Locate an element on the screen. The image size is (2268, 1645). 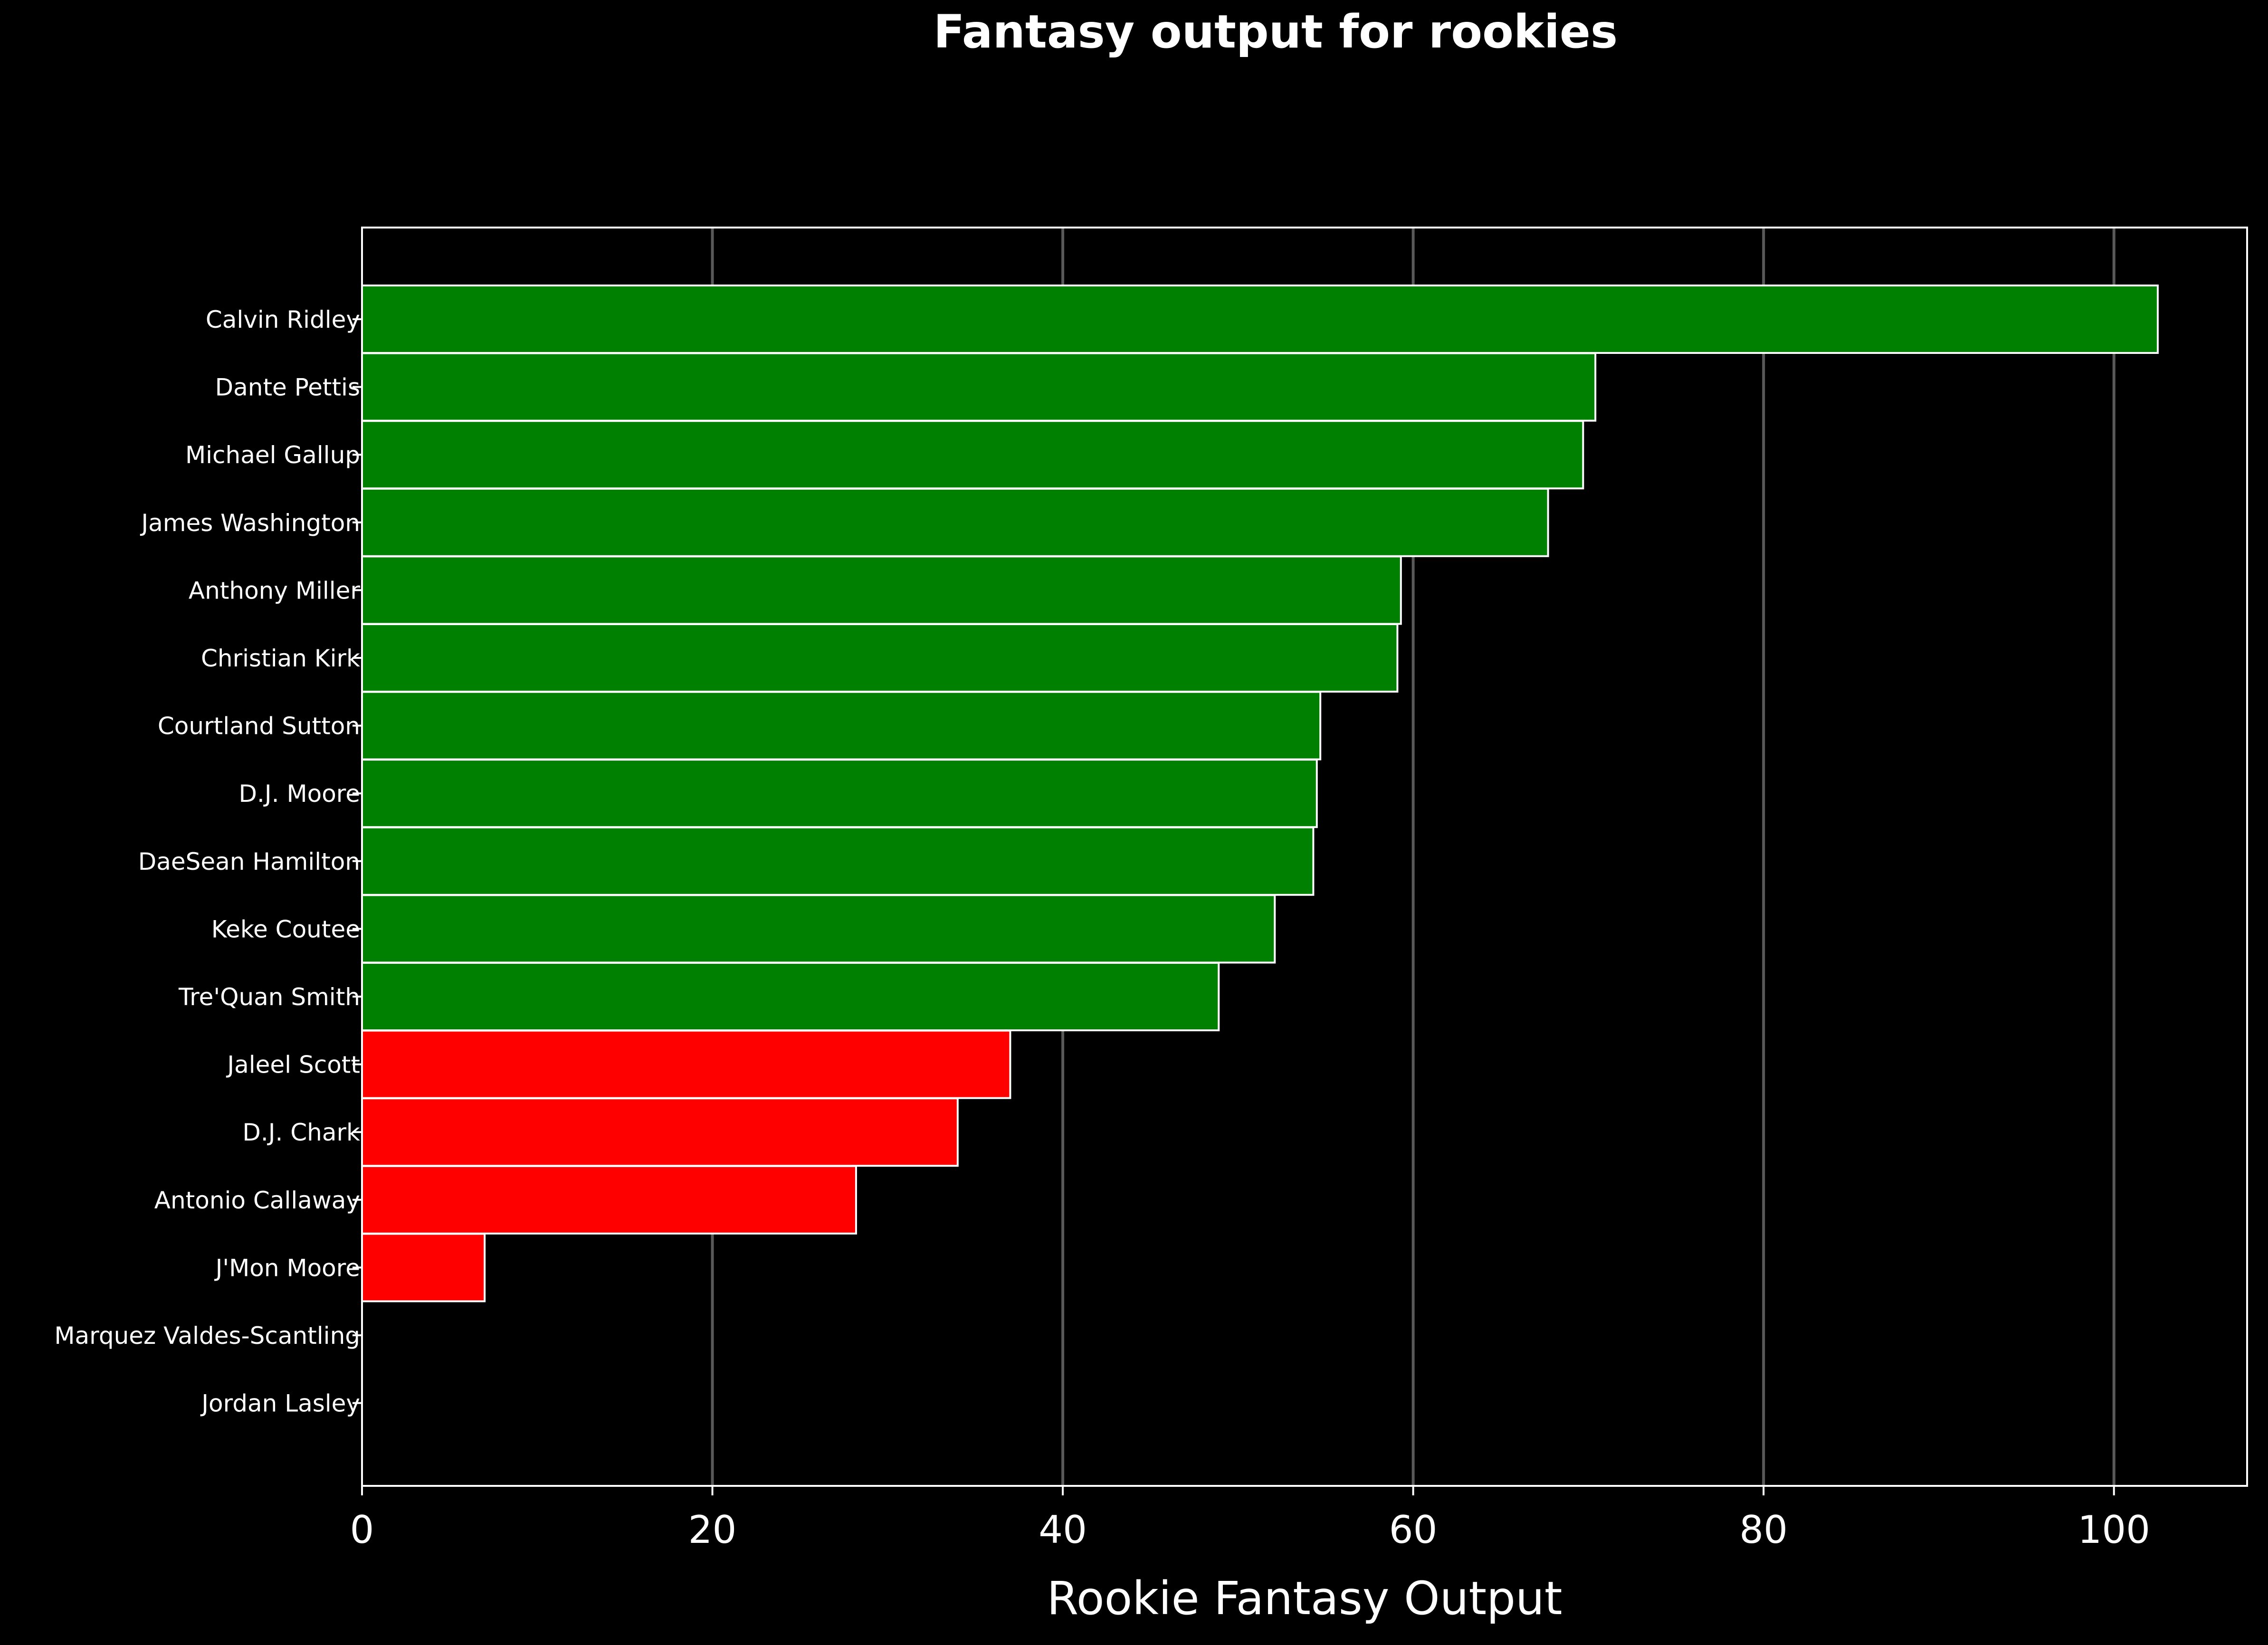
y-tick-label: Anthony Miller is located at coordinates (275, 590).